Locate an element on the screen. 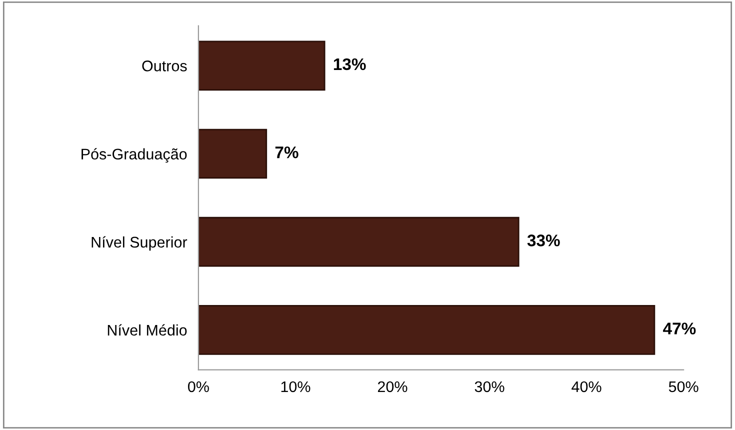 This screenshot has width=735, height=430. y-tick-label: Nível Superior is located at coordinates (140, 243).